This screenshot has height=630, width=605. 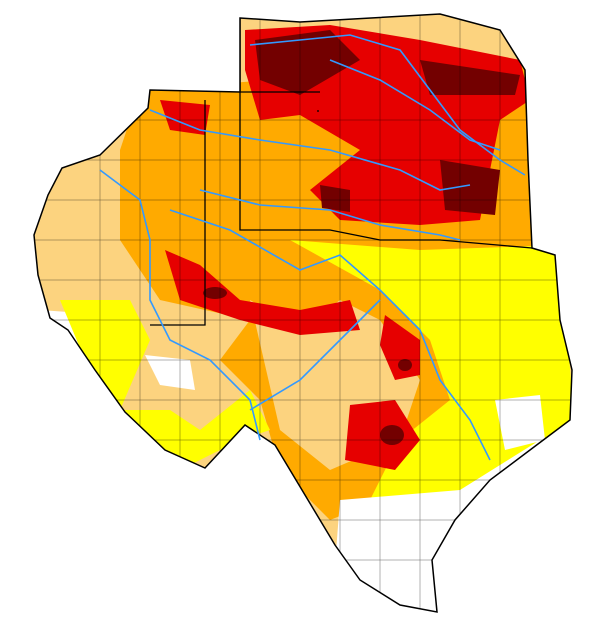 I want to click on d0-area, so click(x=165, y=385).